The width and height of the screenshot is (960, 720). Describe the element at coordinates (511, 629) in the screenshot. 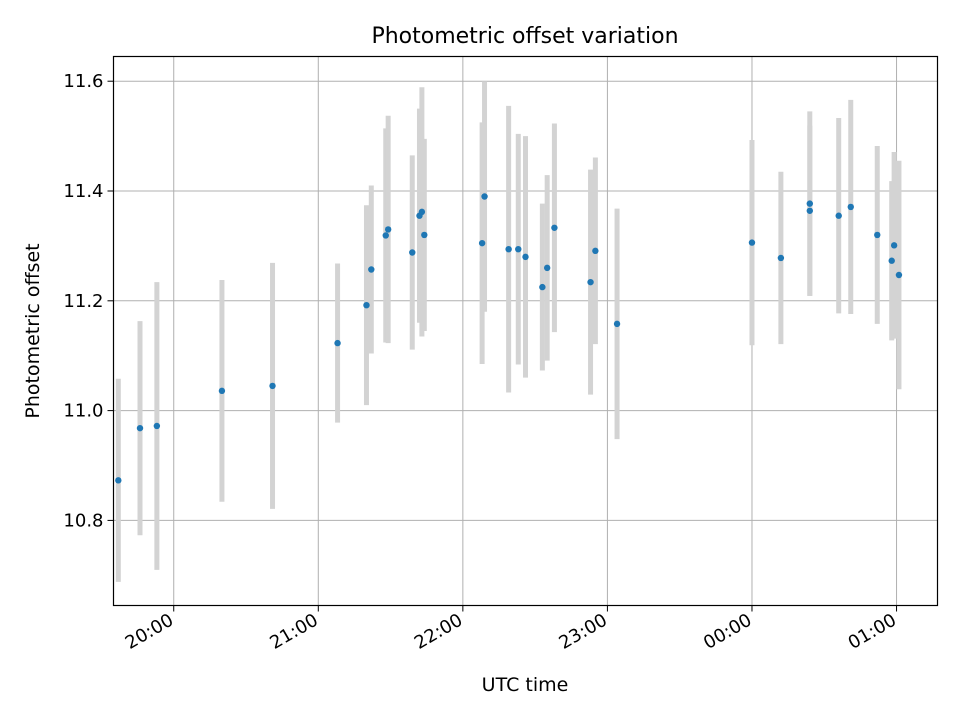

I see `x-ticks: 20:00 21:00 22:00 23:00 00:00 01:00` at that location.